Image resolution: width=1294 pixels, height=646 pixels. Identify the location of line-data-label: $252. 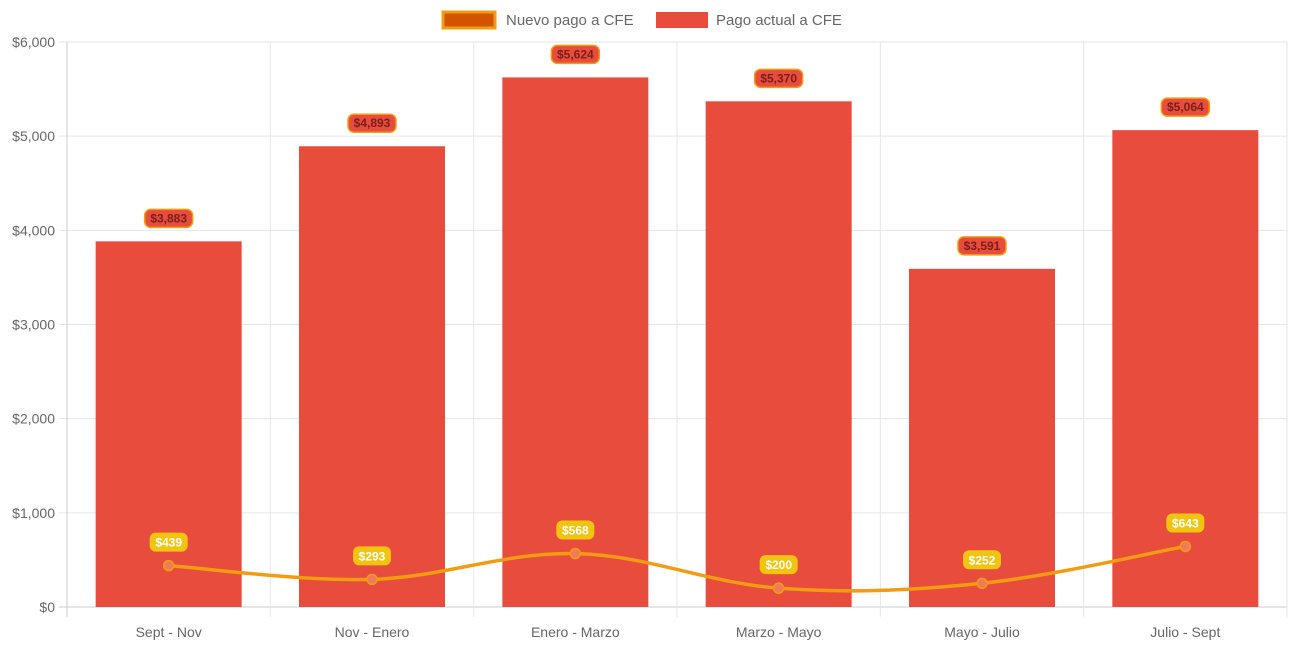
(982, 560).